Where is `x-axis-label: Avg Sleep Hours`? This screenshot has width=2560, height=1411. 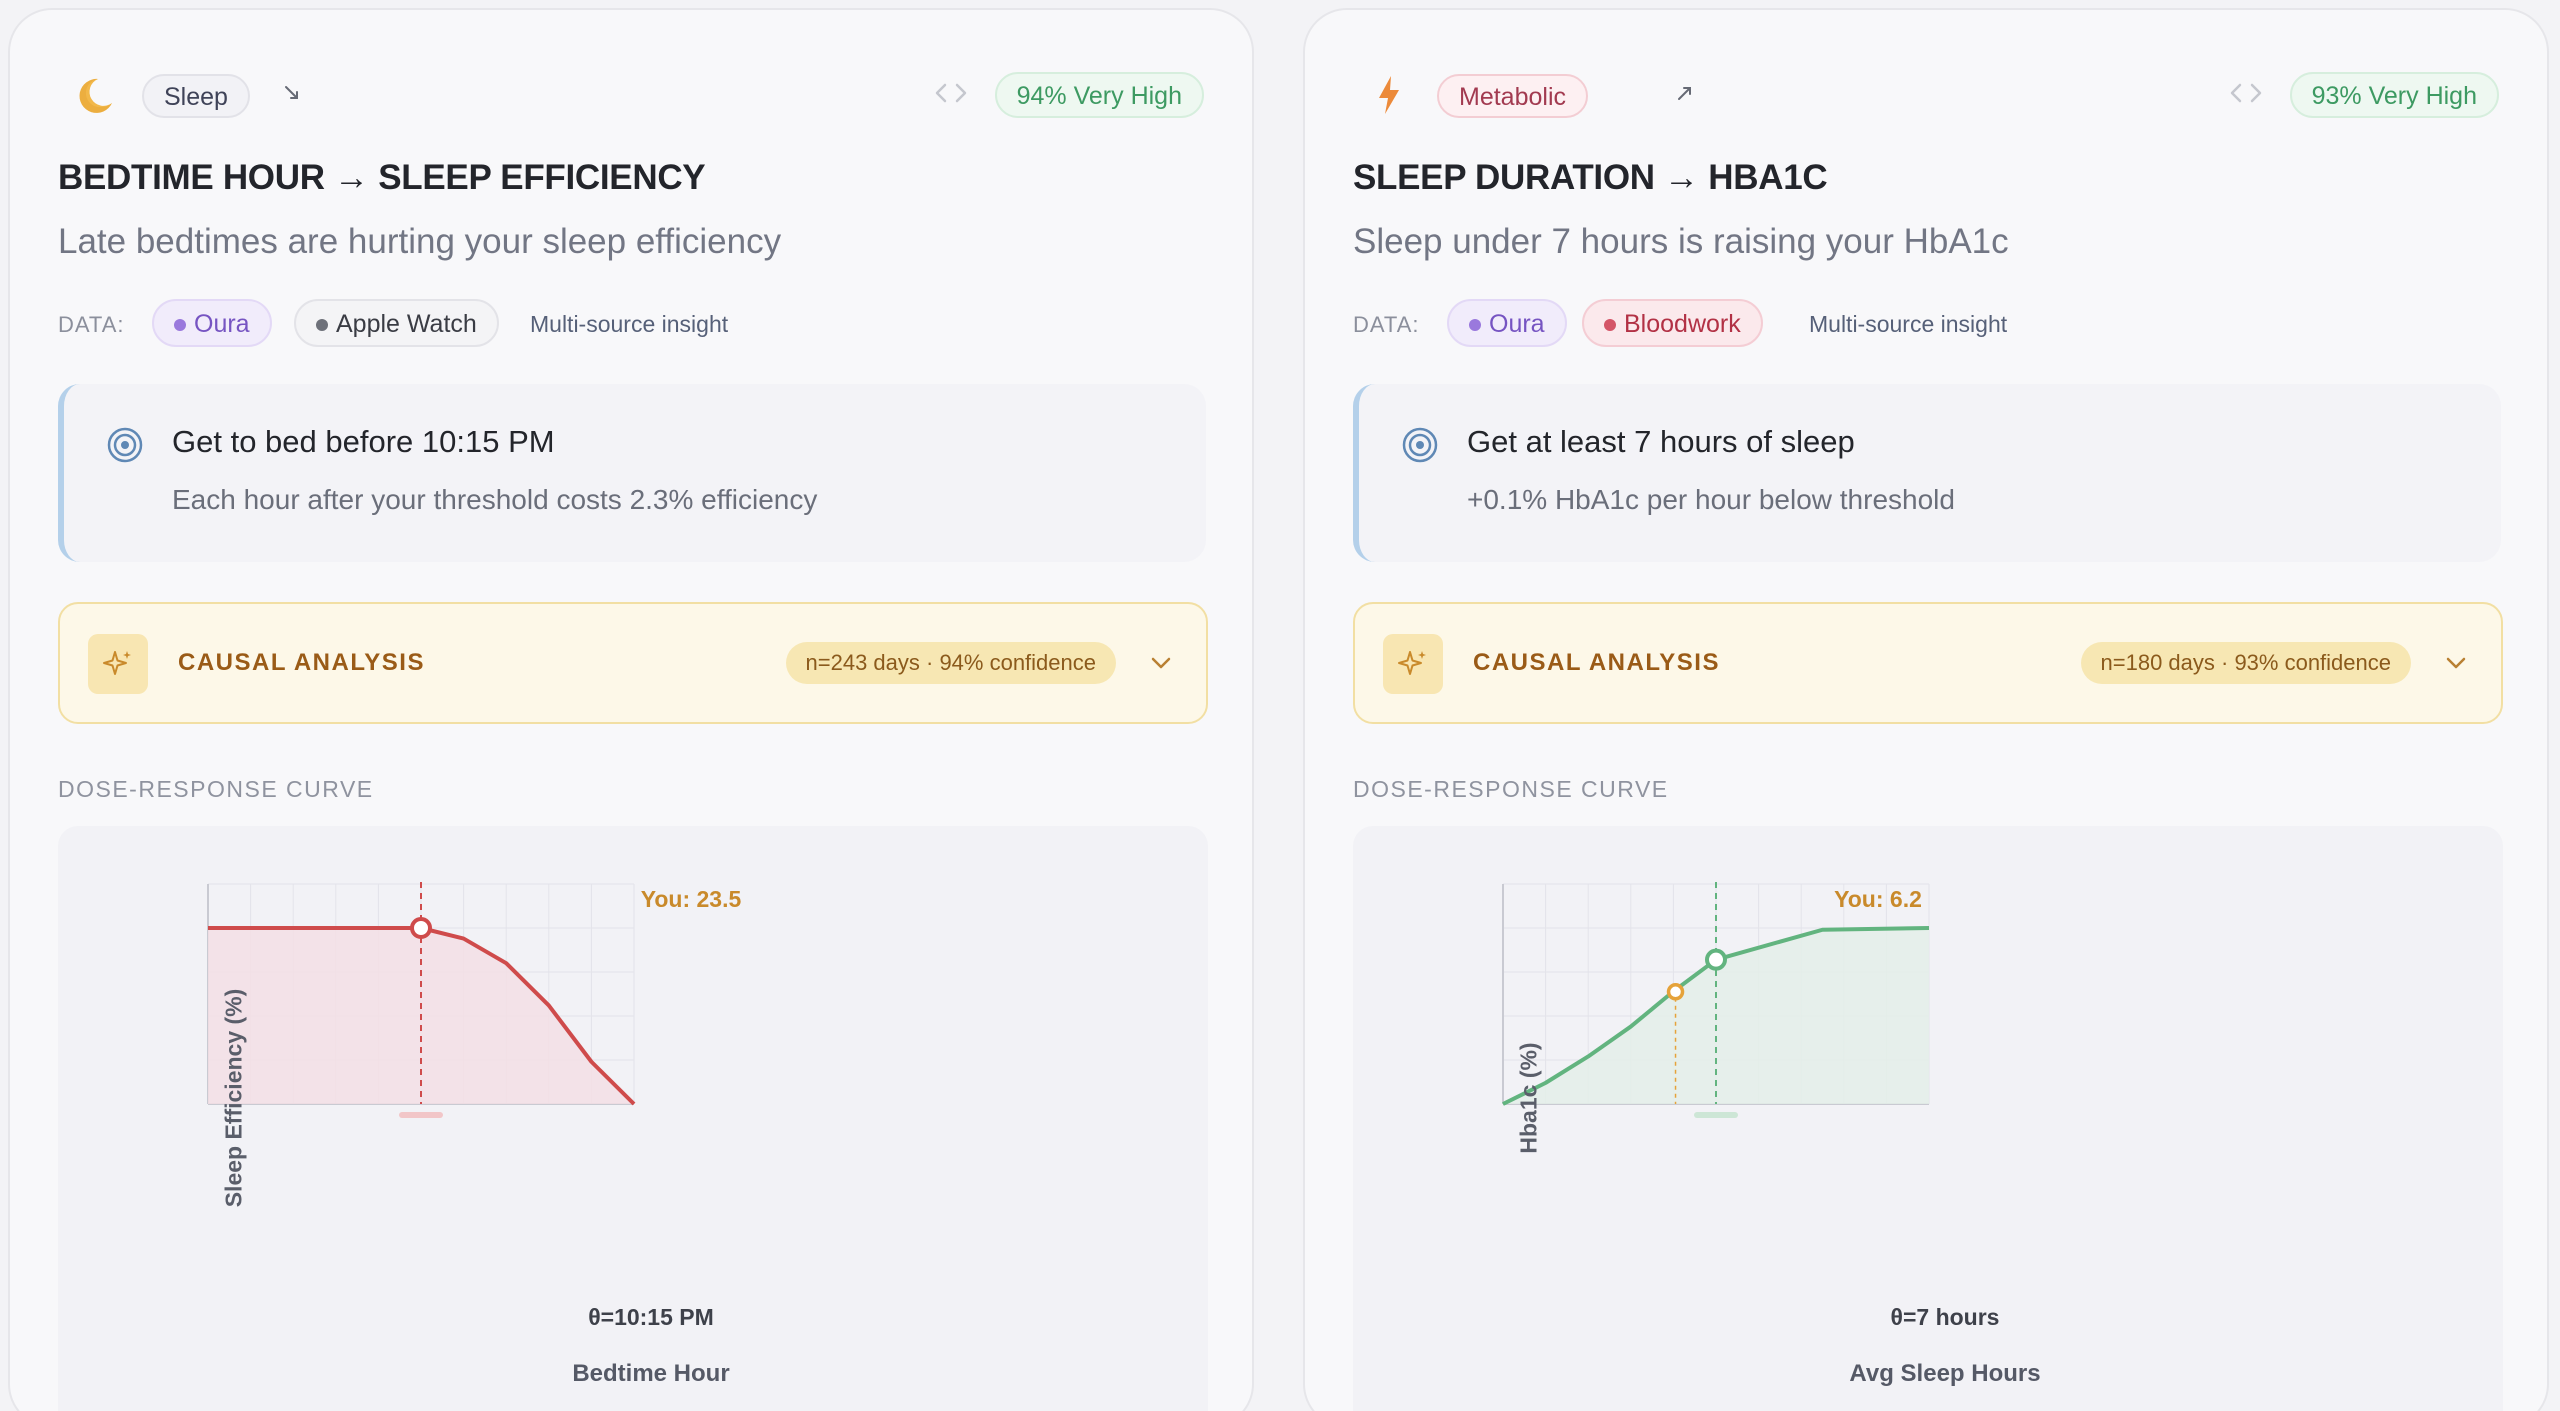 x-axis-label: Avg Sleep Hours is located at coordinates (1945, 1373).